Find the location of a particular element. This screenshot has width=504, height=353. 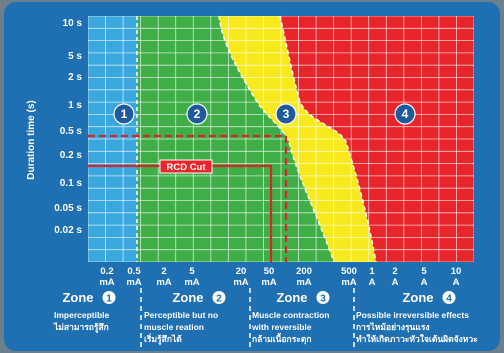

zone-2-title-badge is located at coordinates (219, 297).